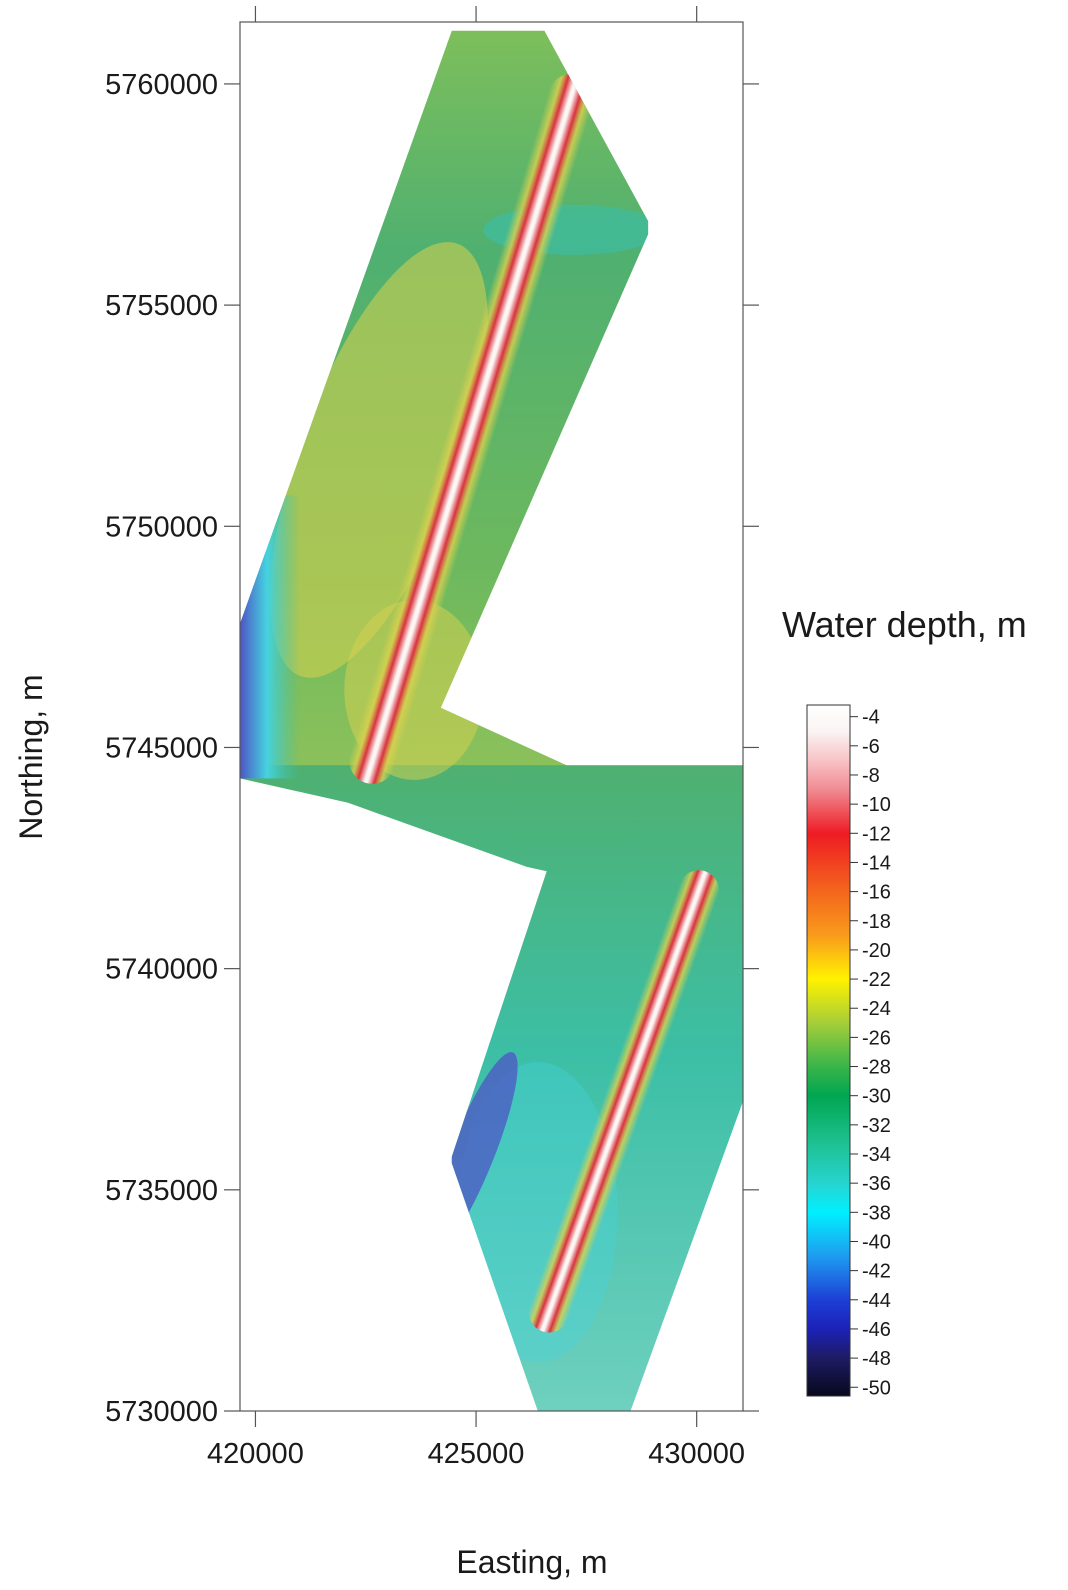 The height and width of the screenshot is (1590, 1068). I want to click on x-axis-title: Easting, m, so click(531, 1562).